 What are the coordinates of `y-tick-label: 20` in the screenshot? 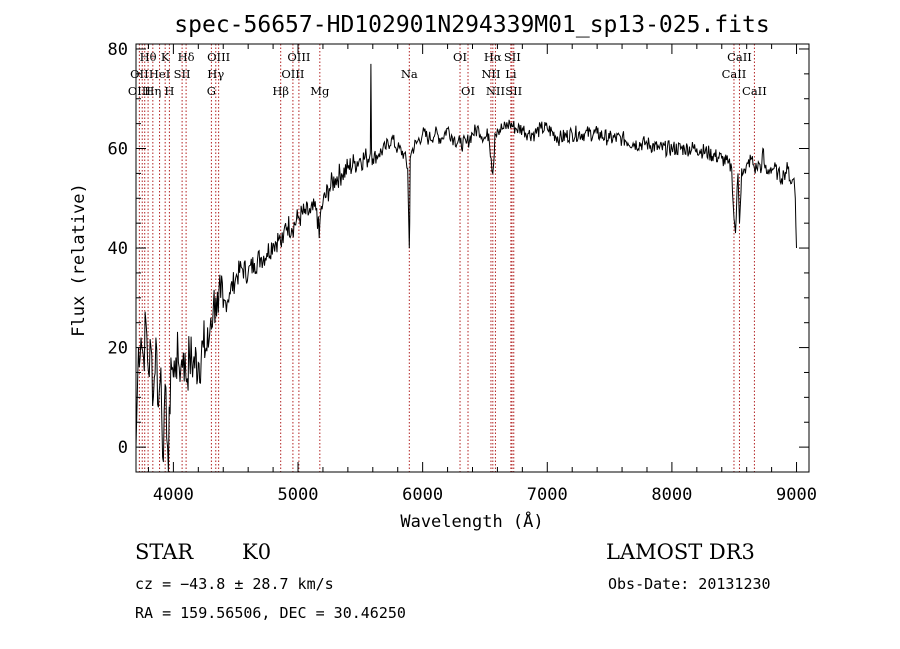 It's located at (118, 349).